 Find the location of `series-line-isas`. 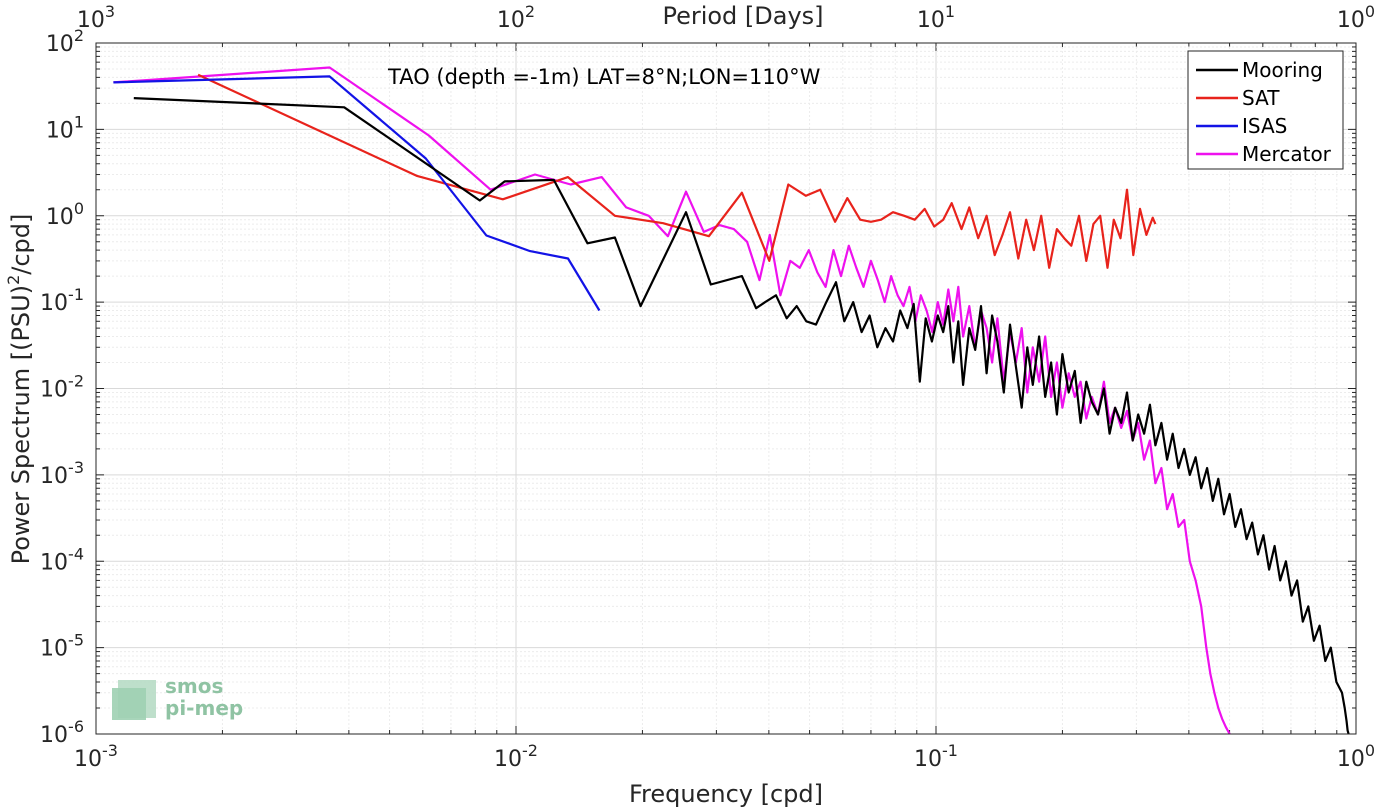

series-line-isas is located at coordinates (357, 193).